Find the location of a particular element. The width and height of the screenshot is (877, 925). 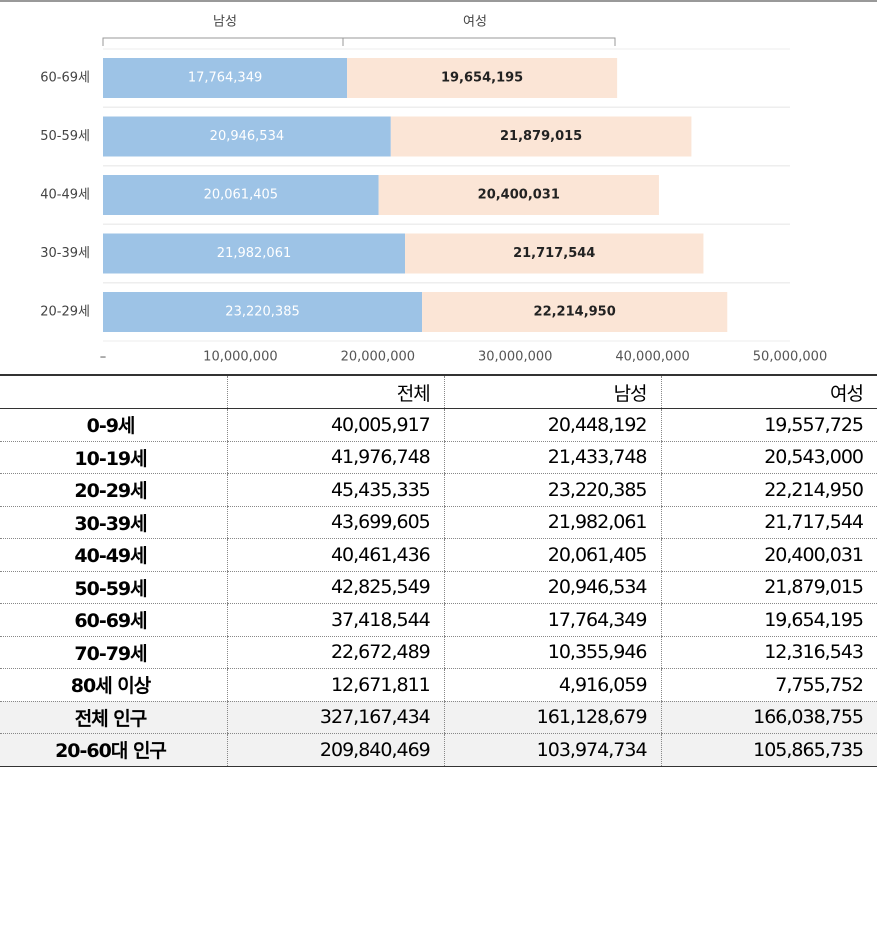

table-cell: 4,916,059 is located at coordinates (552, 685).